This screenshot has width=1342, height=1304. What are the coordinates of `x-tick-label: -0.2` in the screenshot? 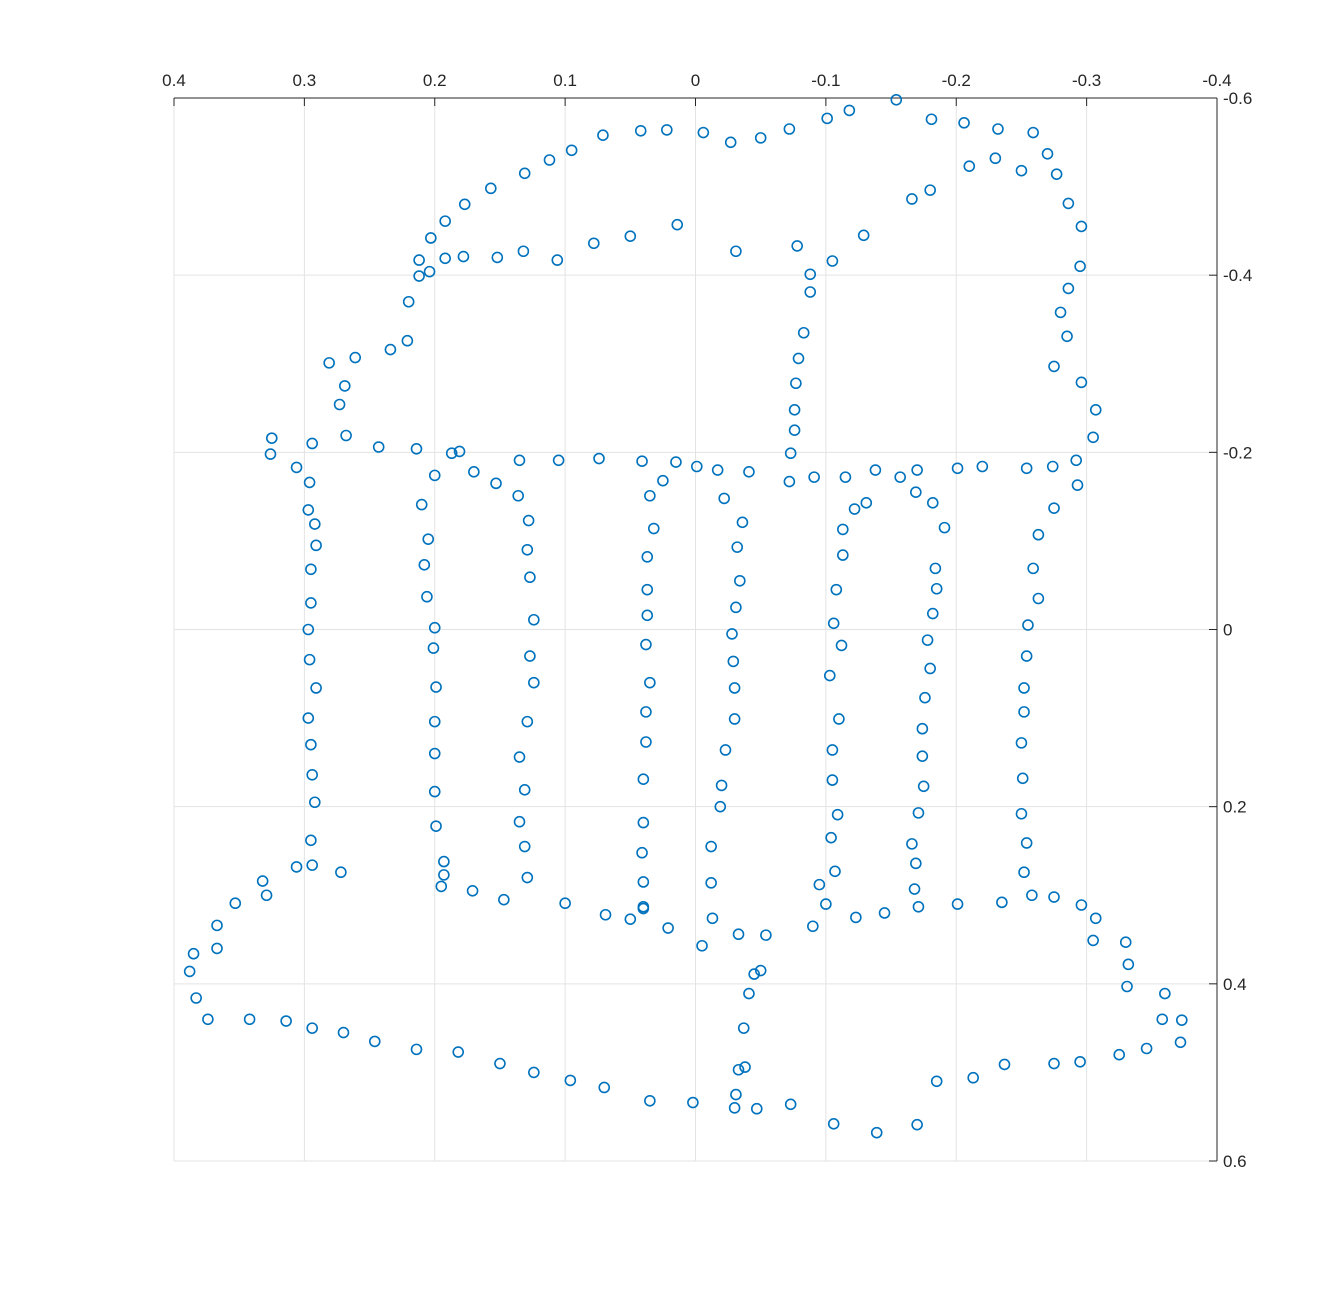 It's located at (956, 80).